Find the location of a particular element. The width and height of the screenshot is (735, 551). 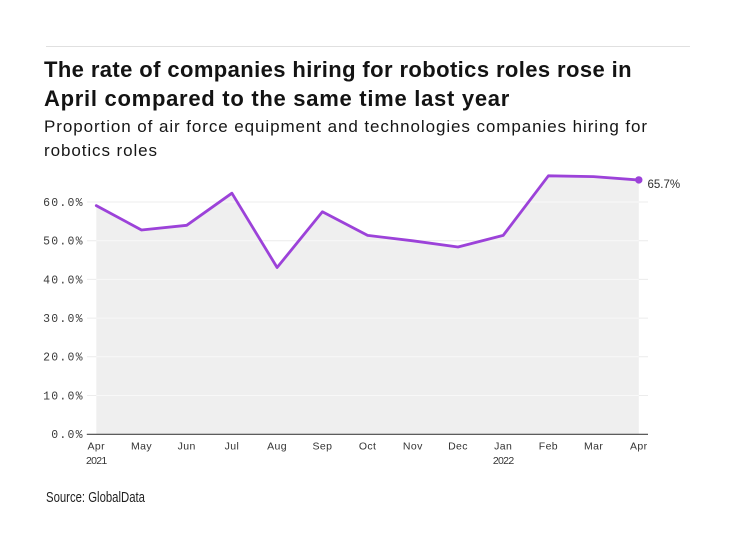

svg-text: 10.0% is located at coordinates (63, 396).